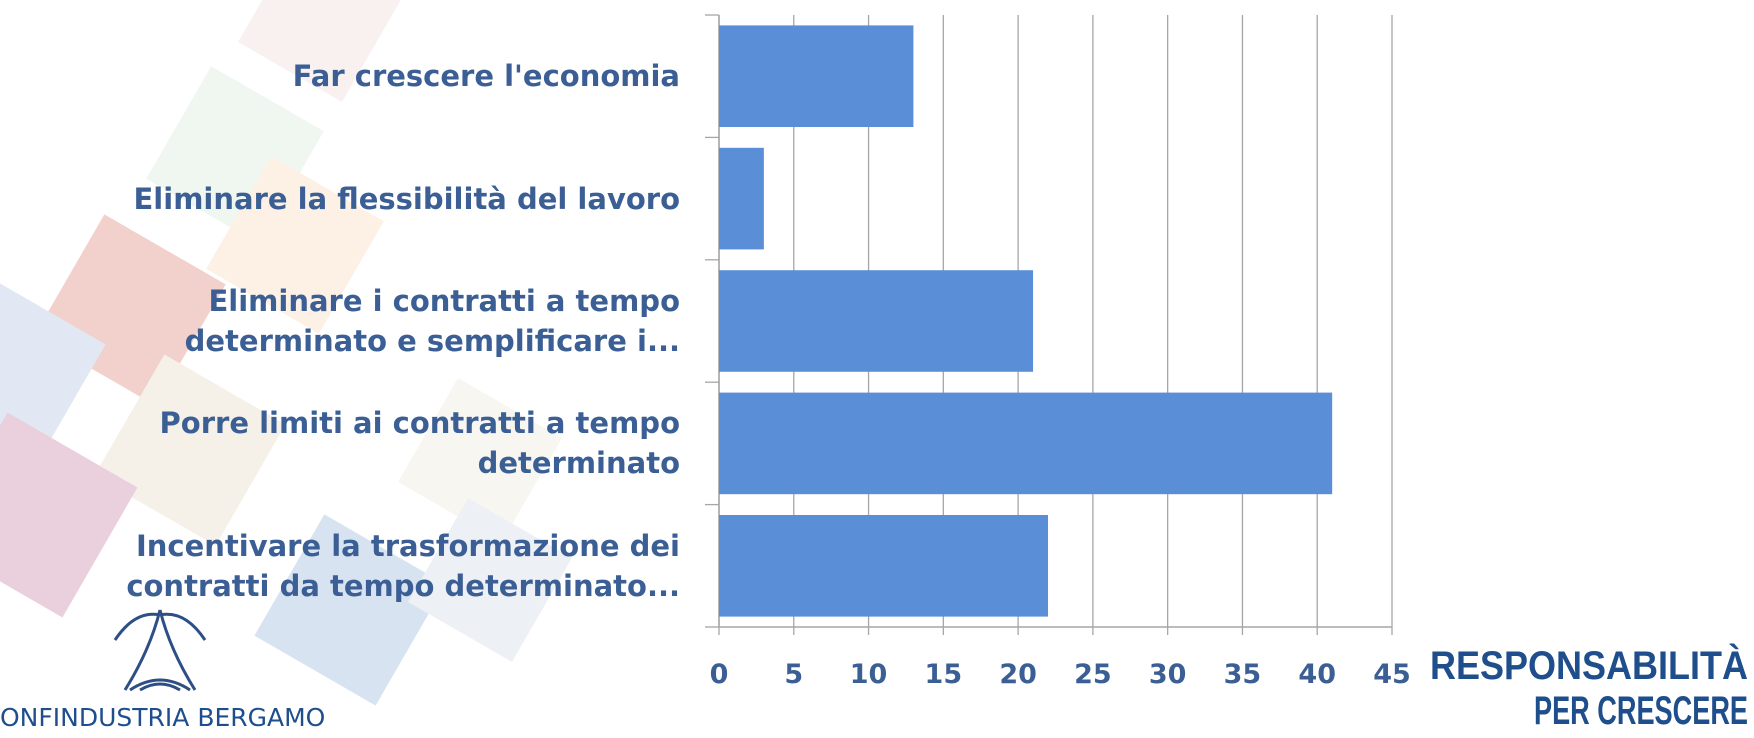 The height and width of the screenshot is (738, 1754). Describe the element at coordinates (162, 717) in the screenshot. I see `logo-text: ONFINDUSTRIA BERGAMO` at that location.